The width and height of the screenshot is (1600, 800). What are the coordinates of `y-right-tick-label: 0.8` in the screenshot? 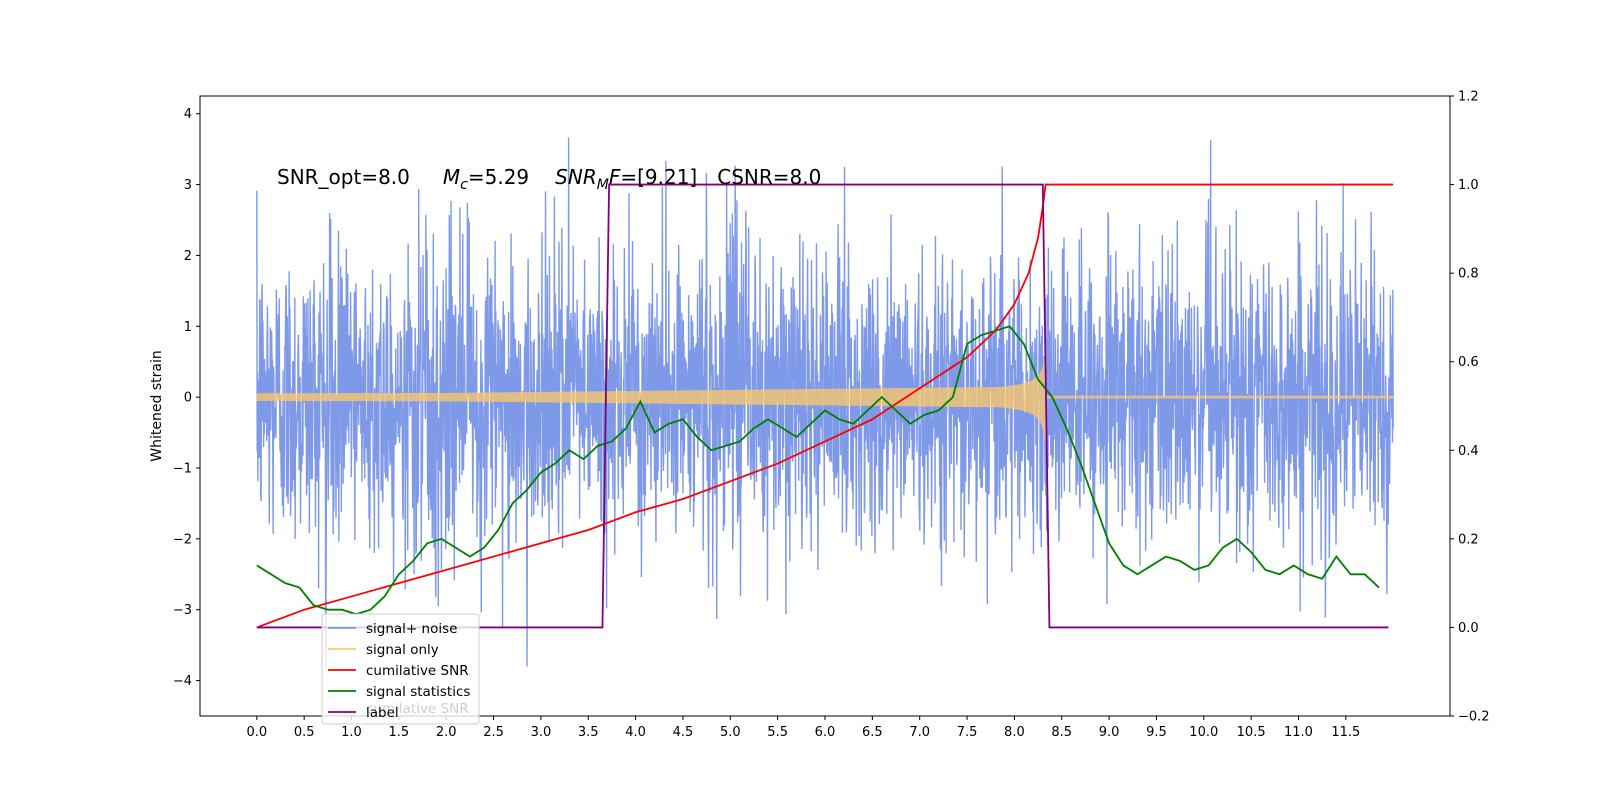 It's located at (1468, 274).